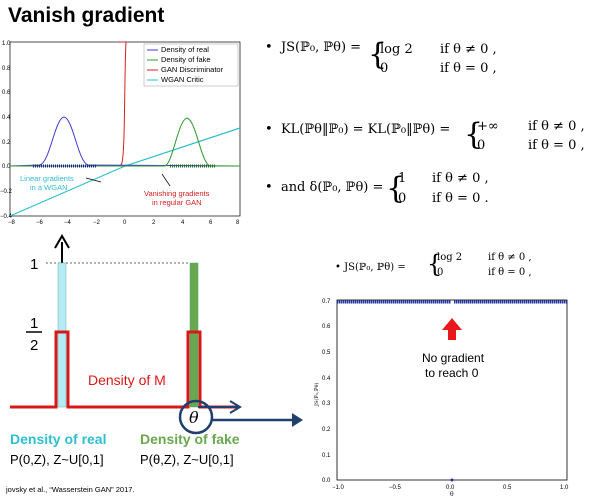 The height and width of the screenshot is (502, 592). What do you see at coordinates (194, 335) in the screenshot?
I see `fake-density-bar` at bounding box center [194, 335].